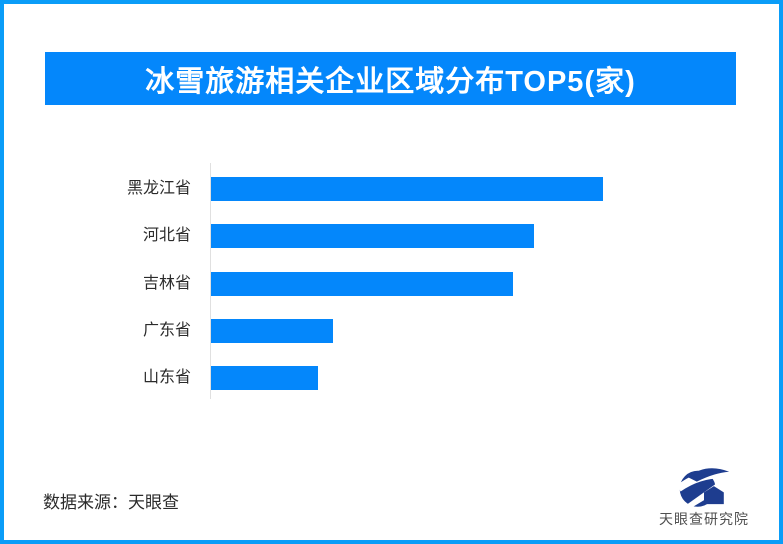  I want to click on publisher-logo-text: 天眼查研究院, so click(704, 519).